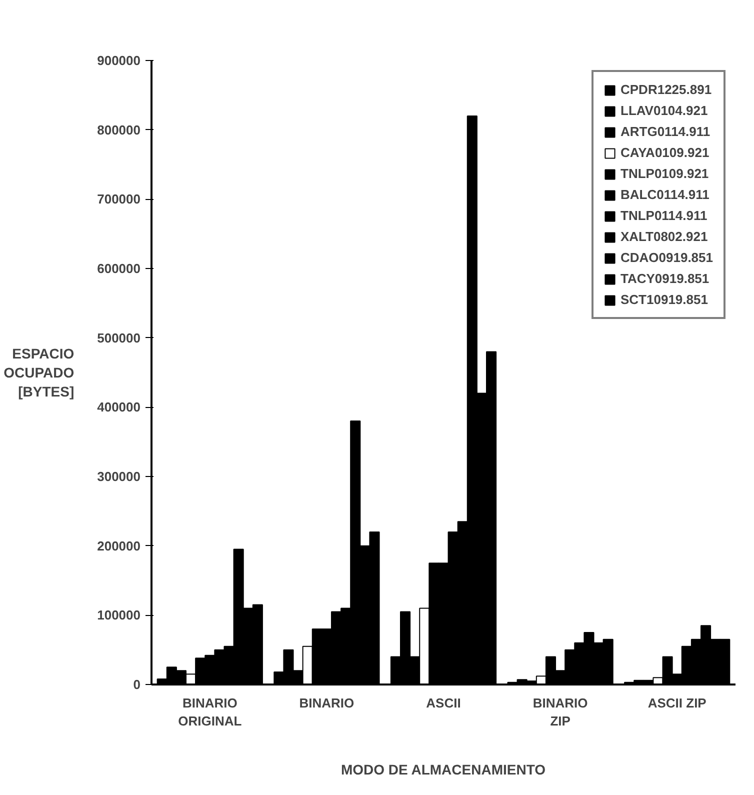  Describe the element at coordinates (664, 236) in the screenshot. I see `legend-label: XALT0802.921` at that location.